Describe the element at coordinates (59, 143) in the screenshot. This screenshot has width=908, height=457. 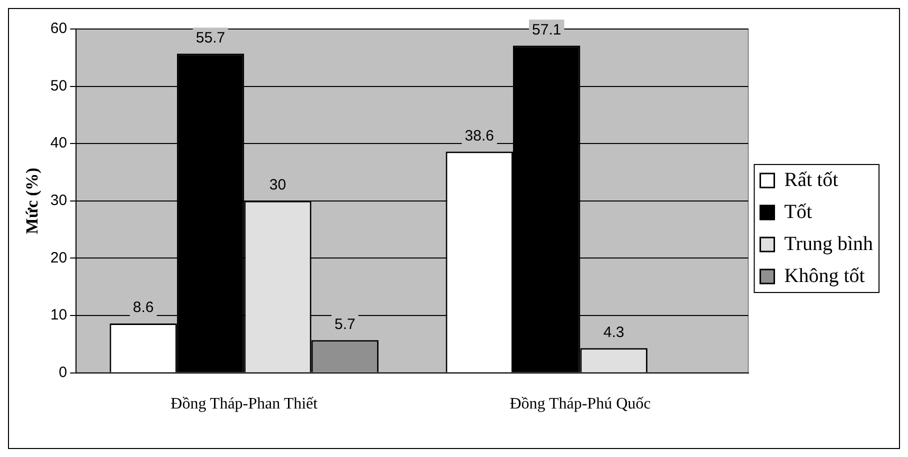
I see `y-tick-label: 40` at that location.